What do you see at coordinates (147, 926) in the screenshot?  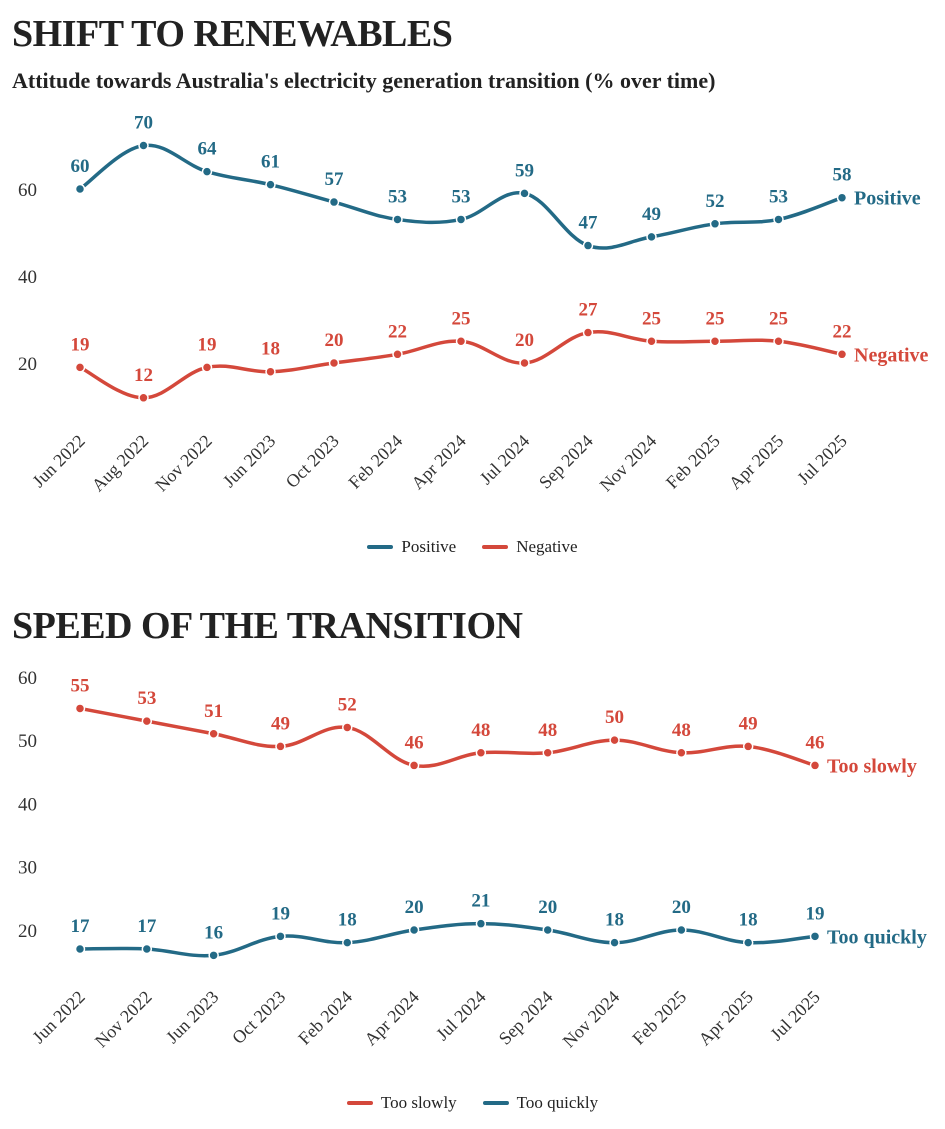 I see `data-label-too-quickly: 17` at bounding box center [147, 926].